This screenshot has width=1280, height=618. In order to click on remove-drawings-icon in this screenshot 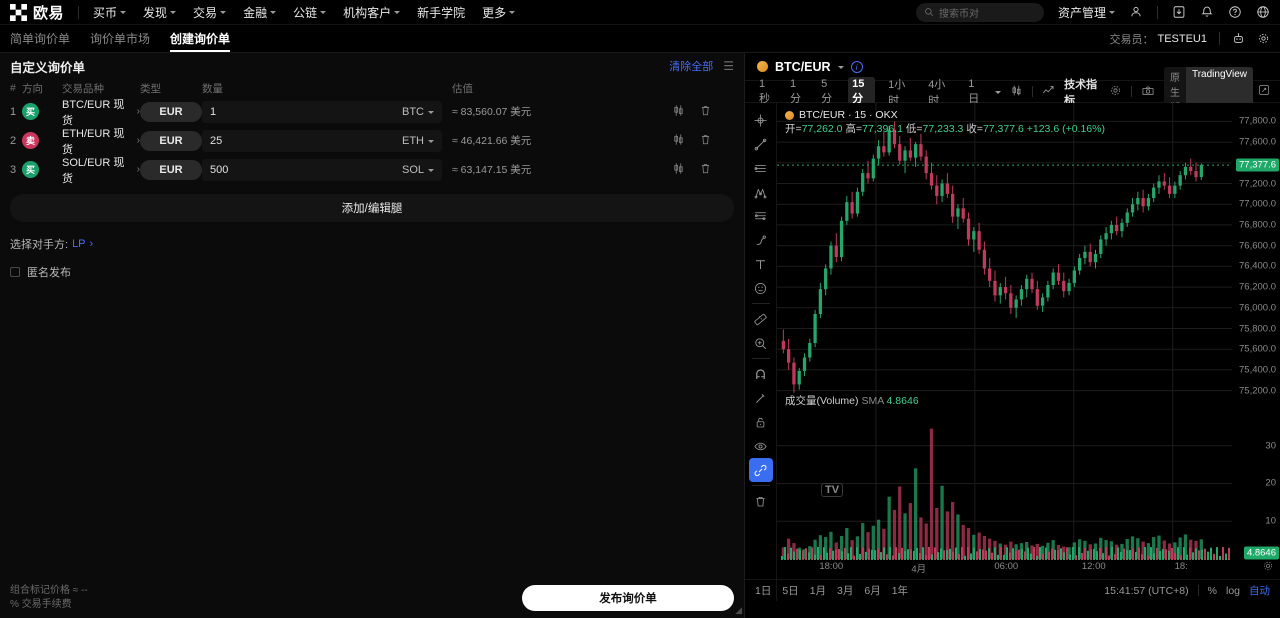, I will do `click(761, 501)`.